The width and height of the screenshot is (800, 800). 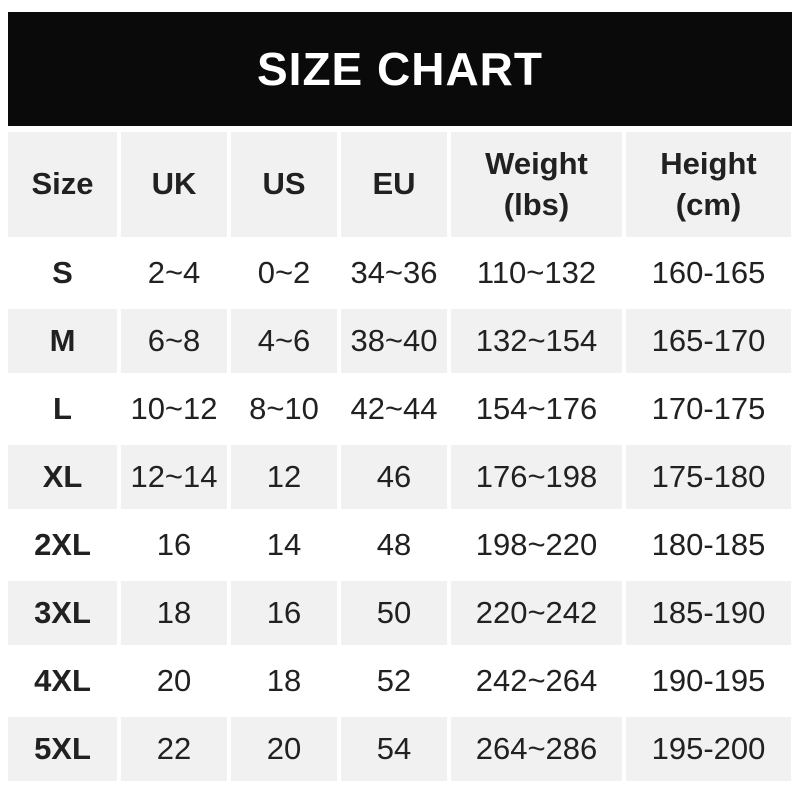 What do you see at coordinates (62, 341) in the screenshot?
I see `size-cell: M` at bounding box center [62, 341].